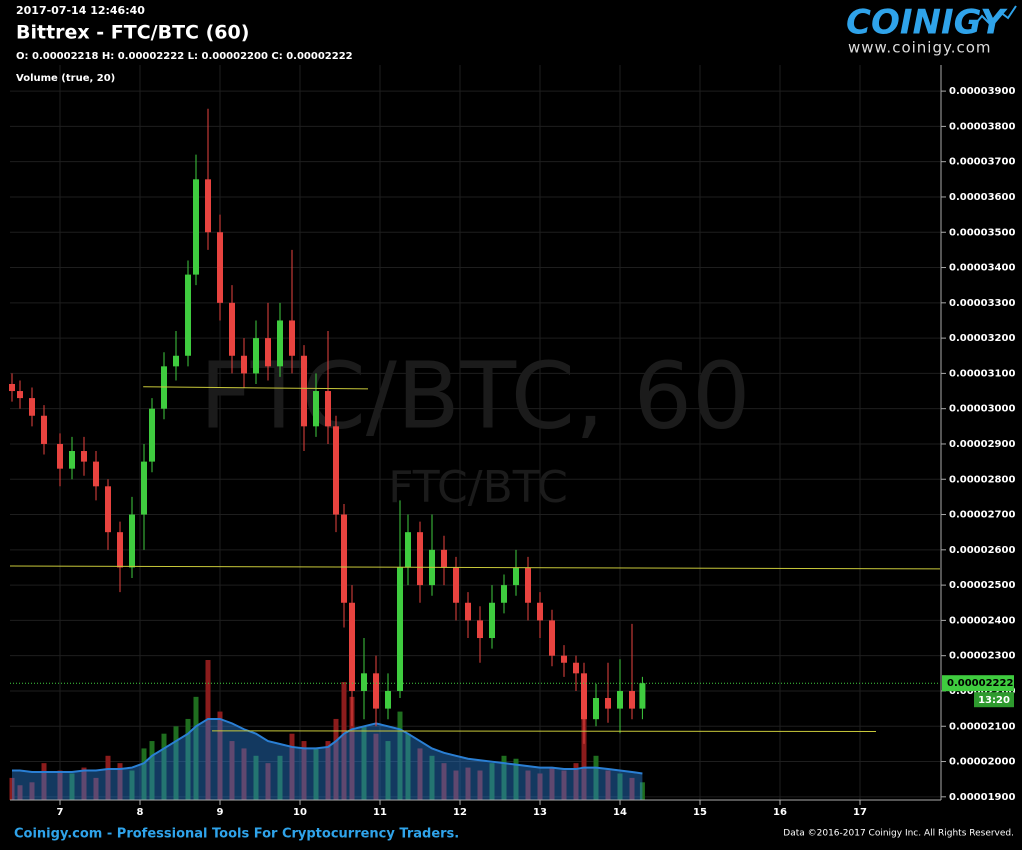 The height and width of the screenshot is (850, 1022). Describe the element at coordinates (460, 812) in the screenshot. I see `x-tick-label: 12` at that location.